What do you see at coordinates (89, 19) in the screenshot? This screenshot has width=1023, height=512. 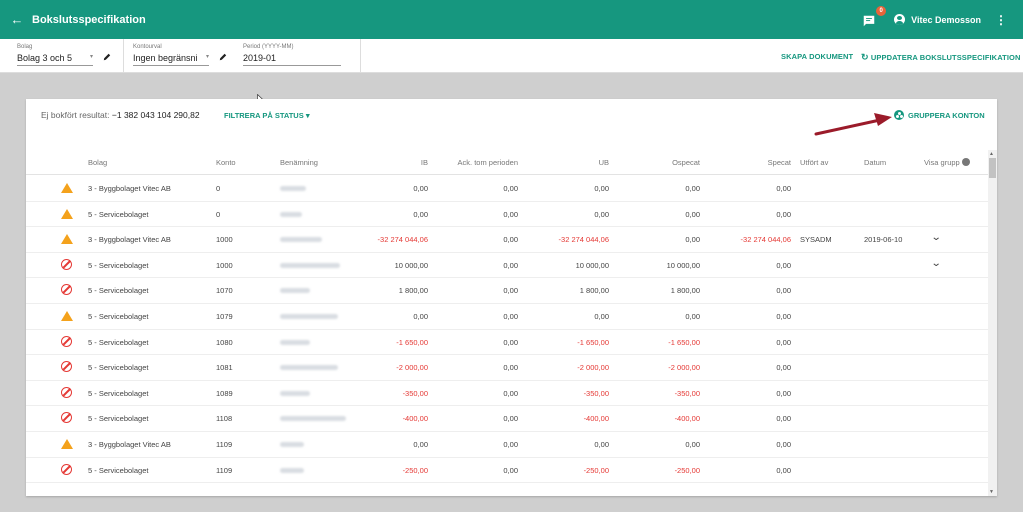 I see `page-title: Bokslutsspecifikation` at bounding box center [89, 19].